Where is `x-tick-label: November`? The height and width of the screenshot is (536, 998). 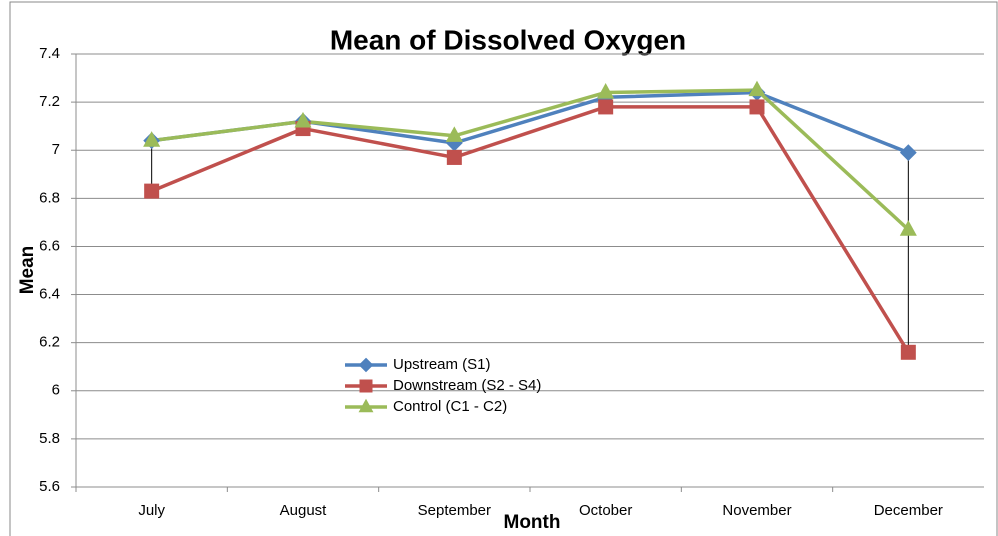
x-tick-label: November is located at coordinates (756, 510).